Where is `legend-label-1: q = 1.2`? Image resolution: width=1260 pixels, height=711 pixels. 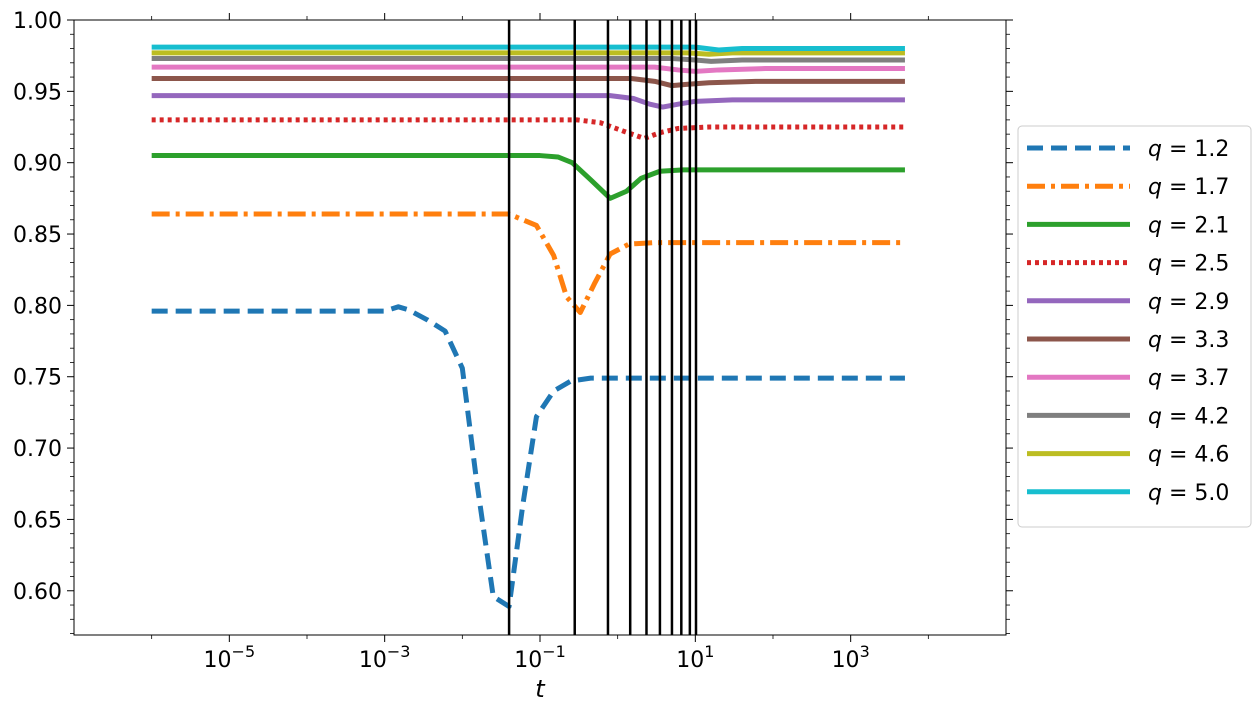 legend-label-1: q = 1.2 is located at coordinates (1188, 149).